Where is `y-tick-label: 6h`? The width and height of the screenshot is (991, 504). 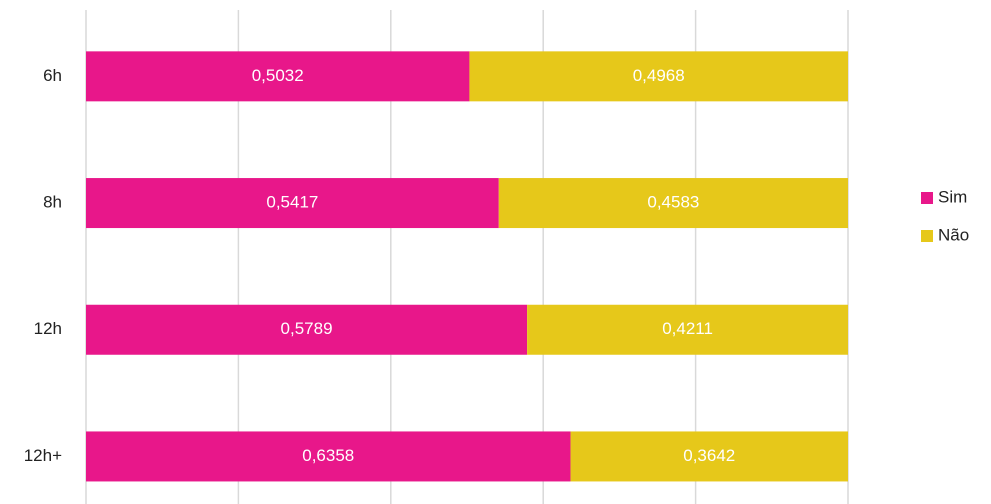
y-tick-label: 6h is located at coordinates (52, 75).